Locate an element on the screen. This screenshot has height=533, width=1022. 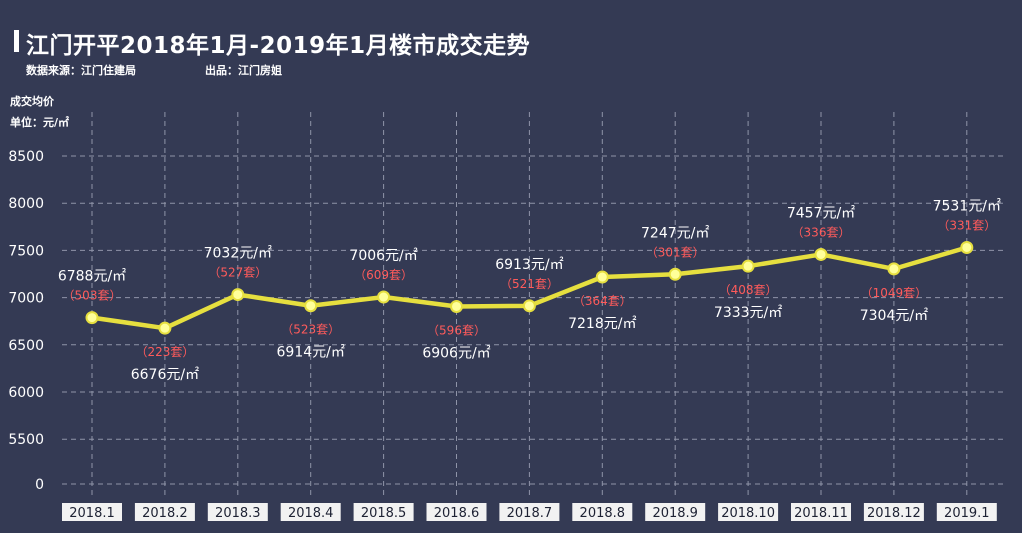
price-label: 6914元/㎡ is located at coordinates (311, 353).